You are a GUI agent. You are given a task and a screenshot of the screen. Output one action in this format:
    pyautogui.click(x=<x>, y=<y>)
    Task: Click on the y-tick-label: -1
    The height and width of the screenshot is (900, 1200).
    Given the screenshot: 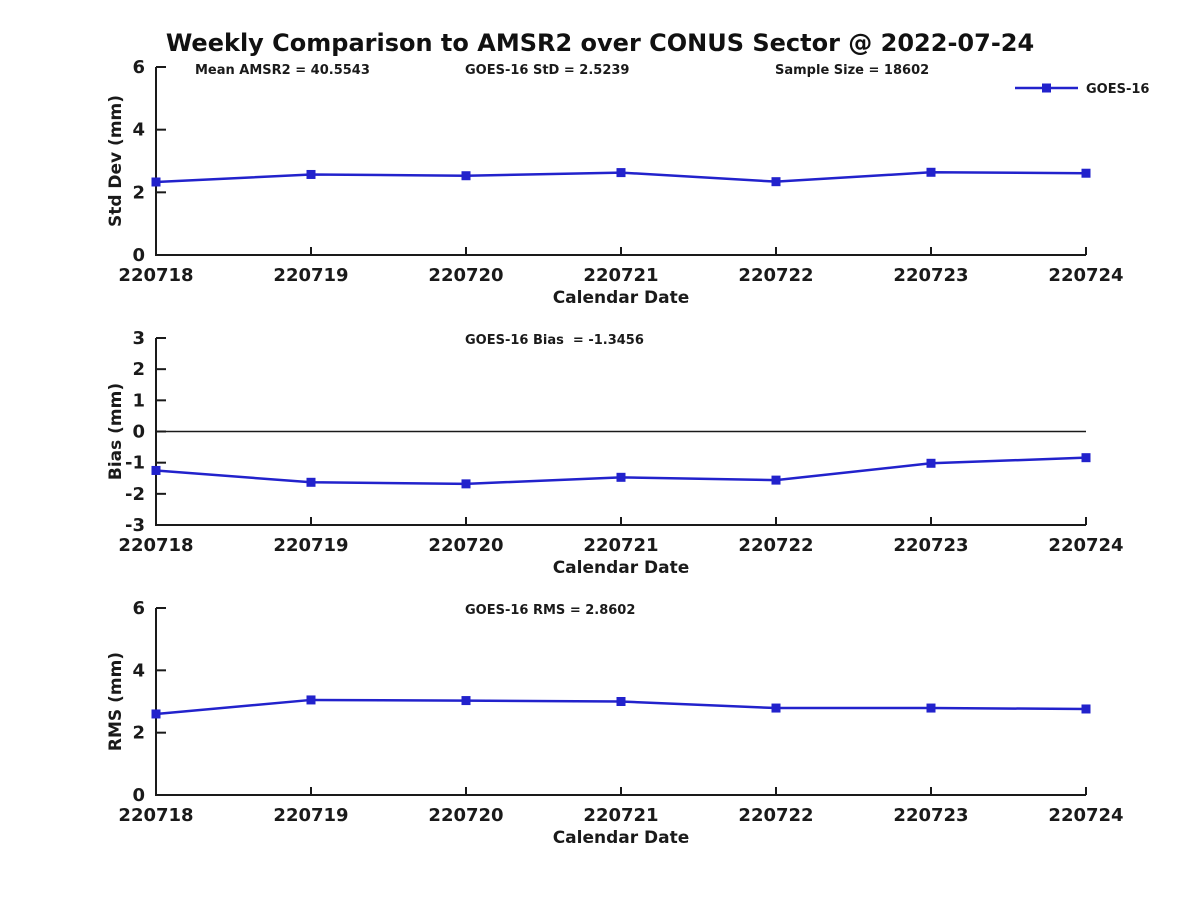 What is the action you would take?
    pyautogui.click(x=135, y=463)
    